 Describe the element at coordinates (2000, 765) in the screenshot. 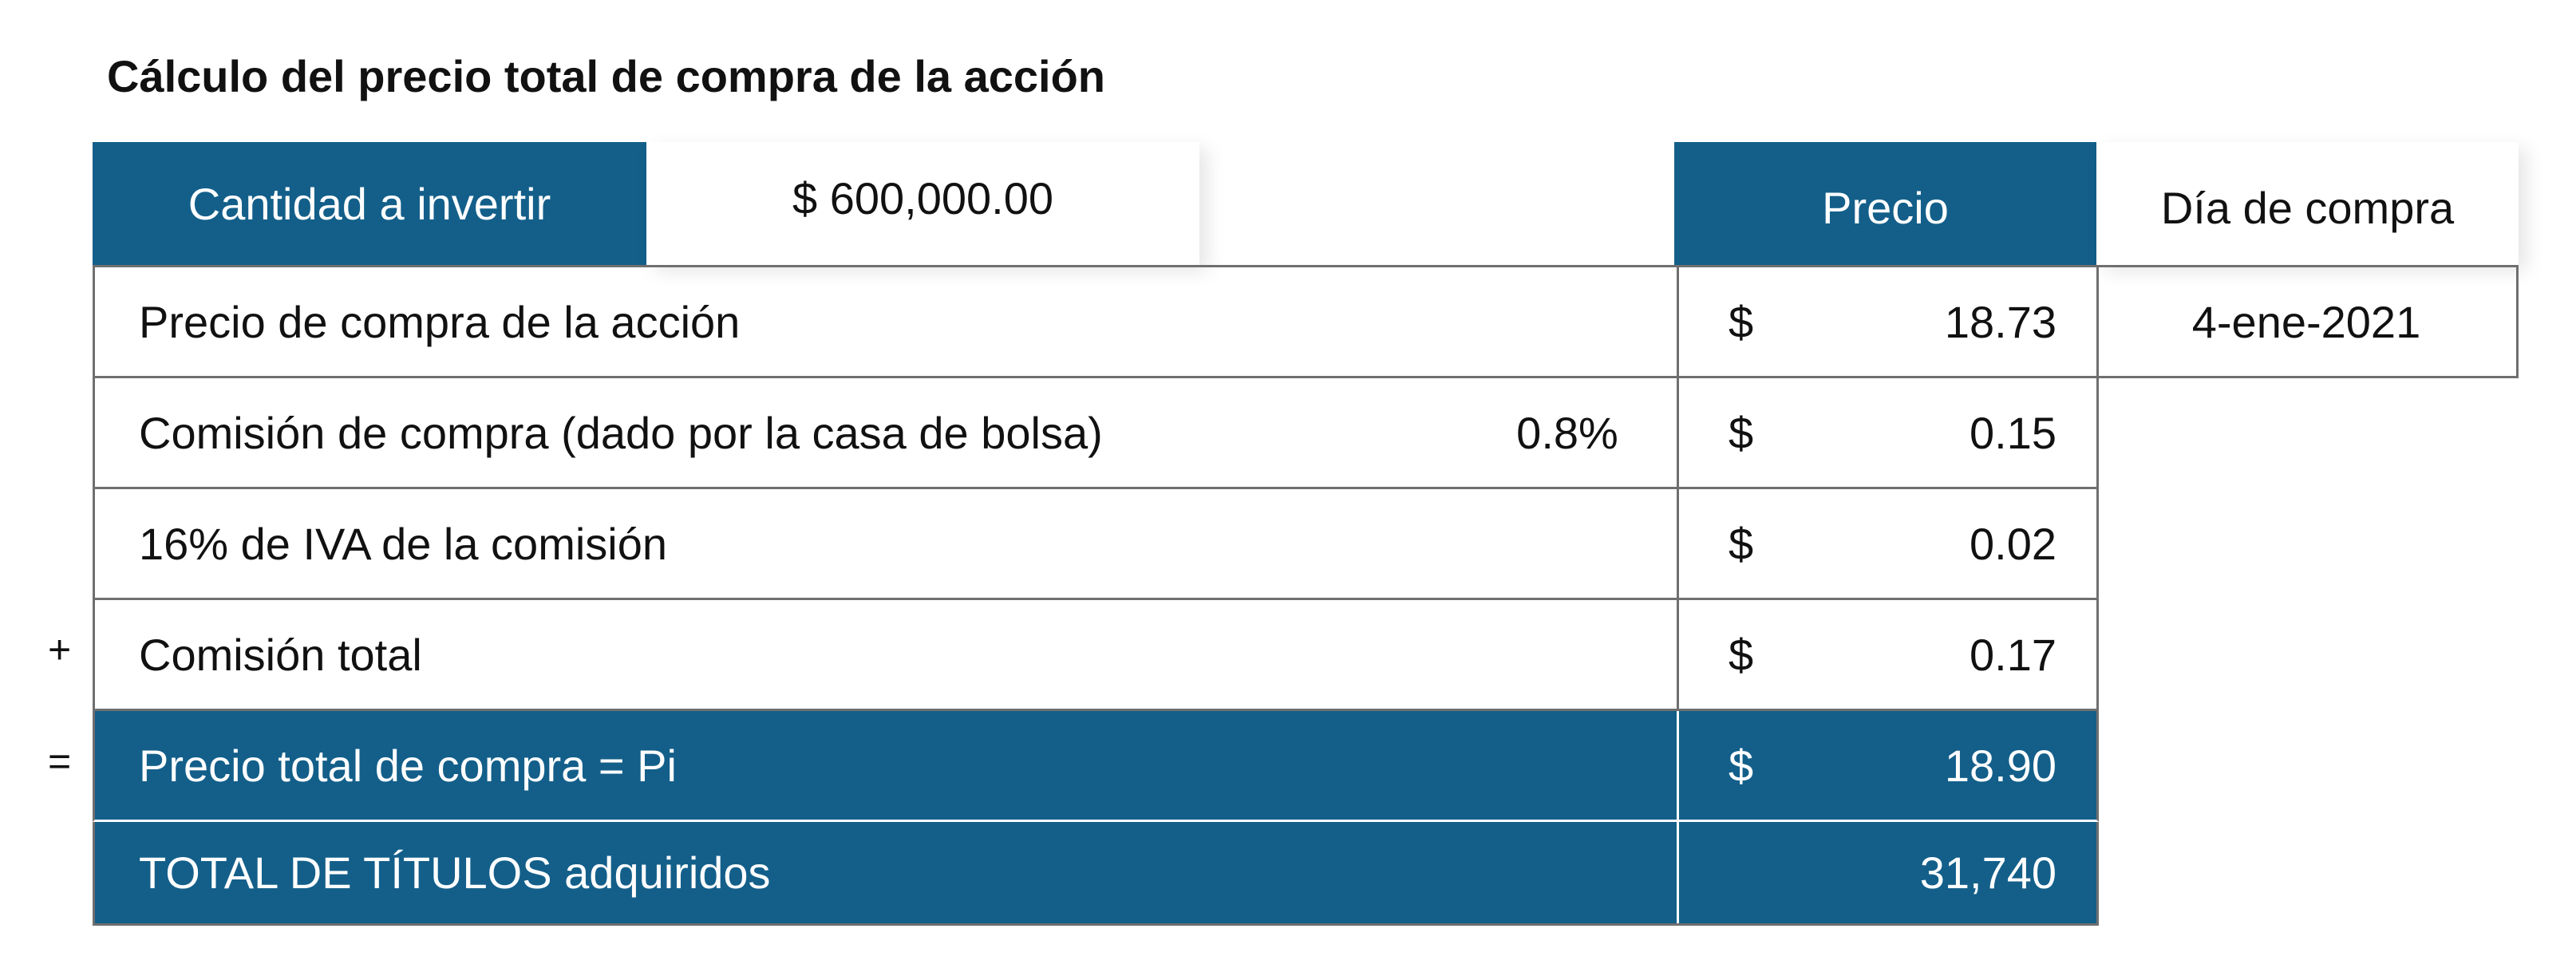

I see `row-value: 18.90` at that location.